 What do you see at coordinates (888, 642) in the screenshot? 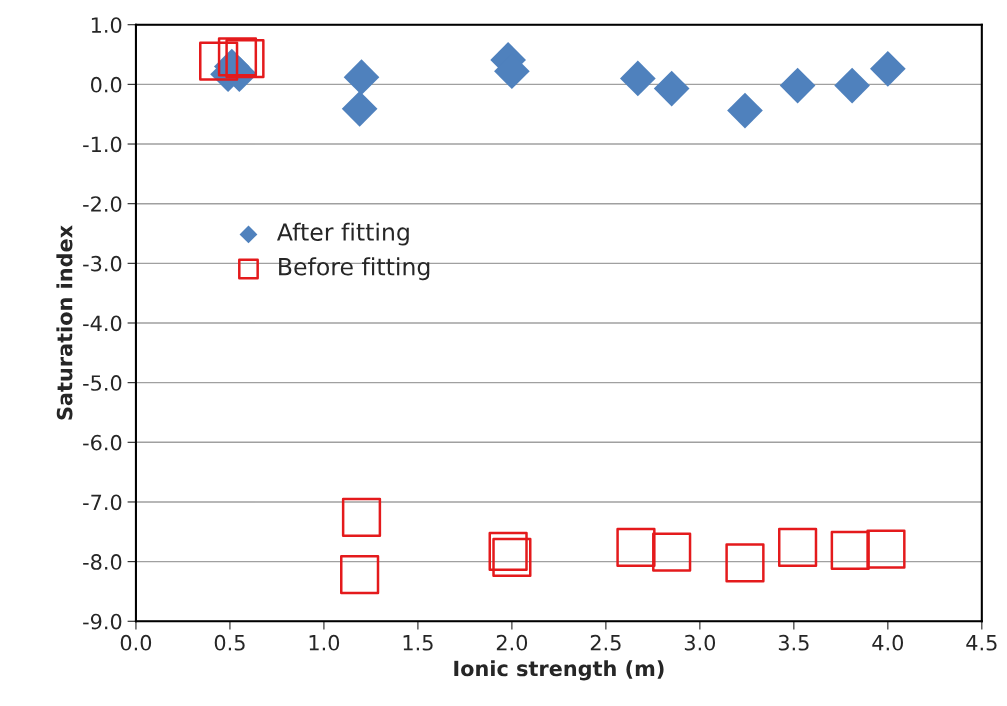
I see `x-tick-label: 4.0` at bounding box center [888, 642].